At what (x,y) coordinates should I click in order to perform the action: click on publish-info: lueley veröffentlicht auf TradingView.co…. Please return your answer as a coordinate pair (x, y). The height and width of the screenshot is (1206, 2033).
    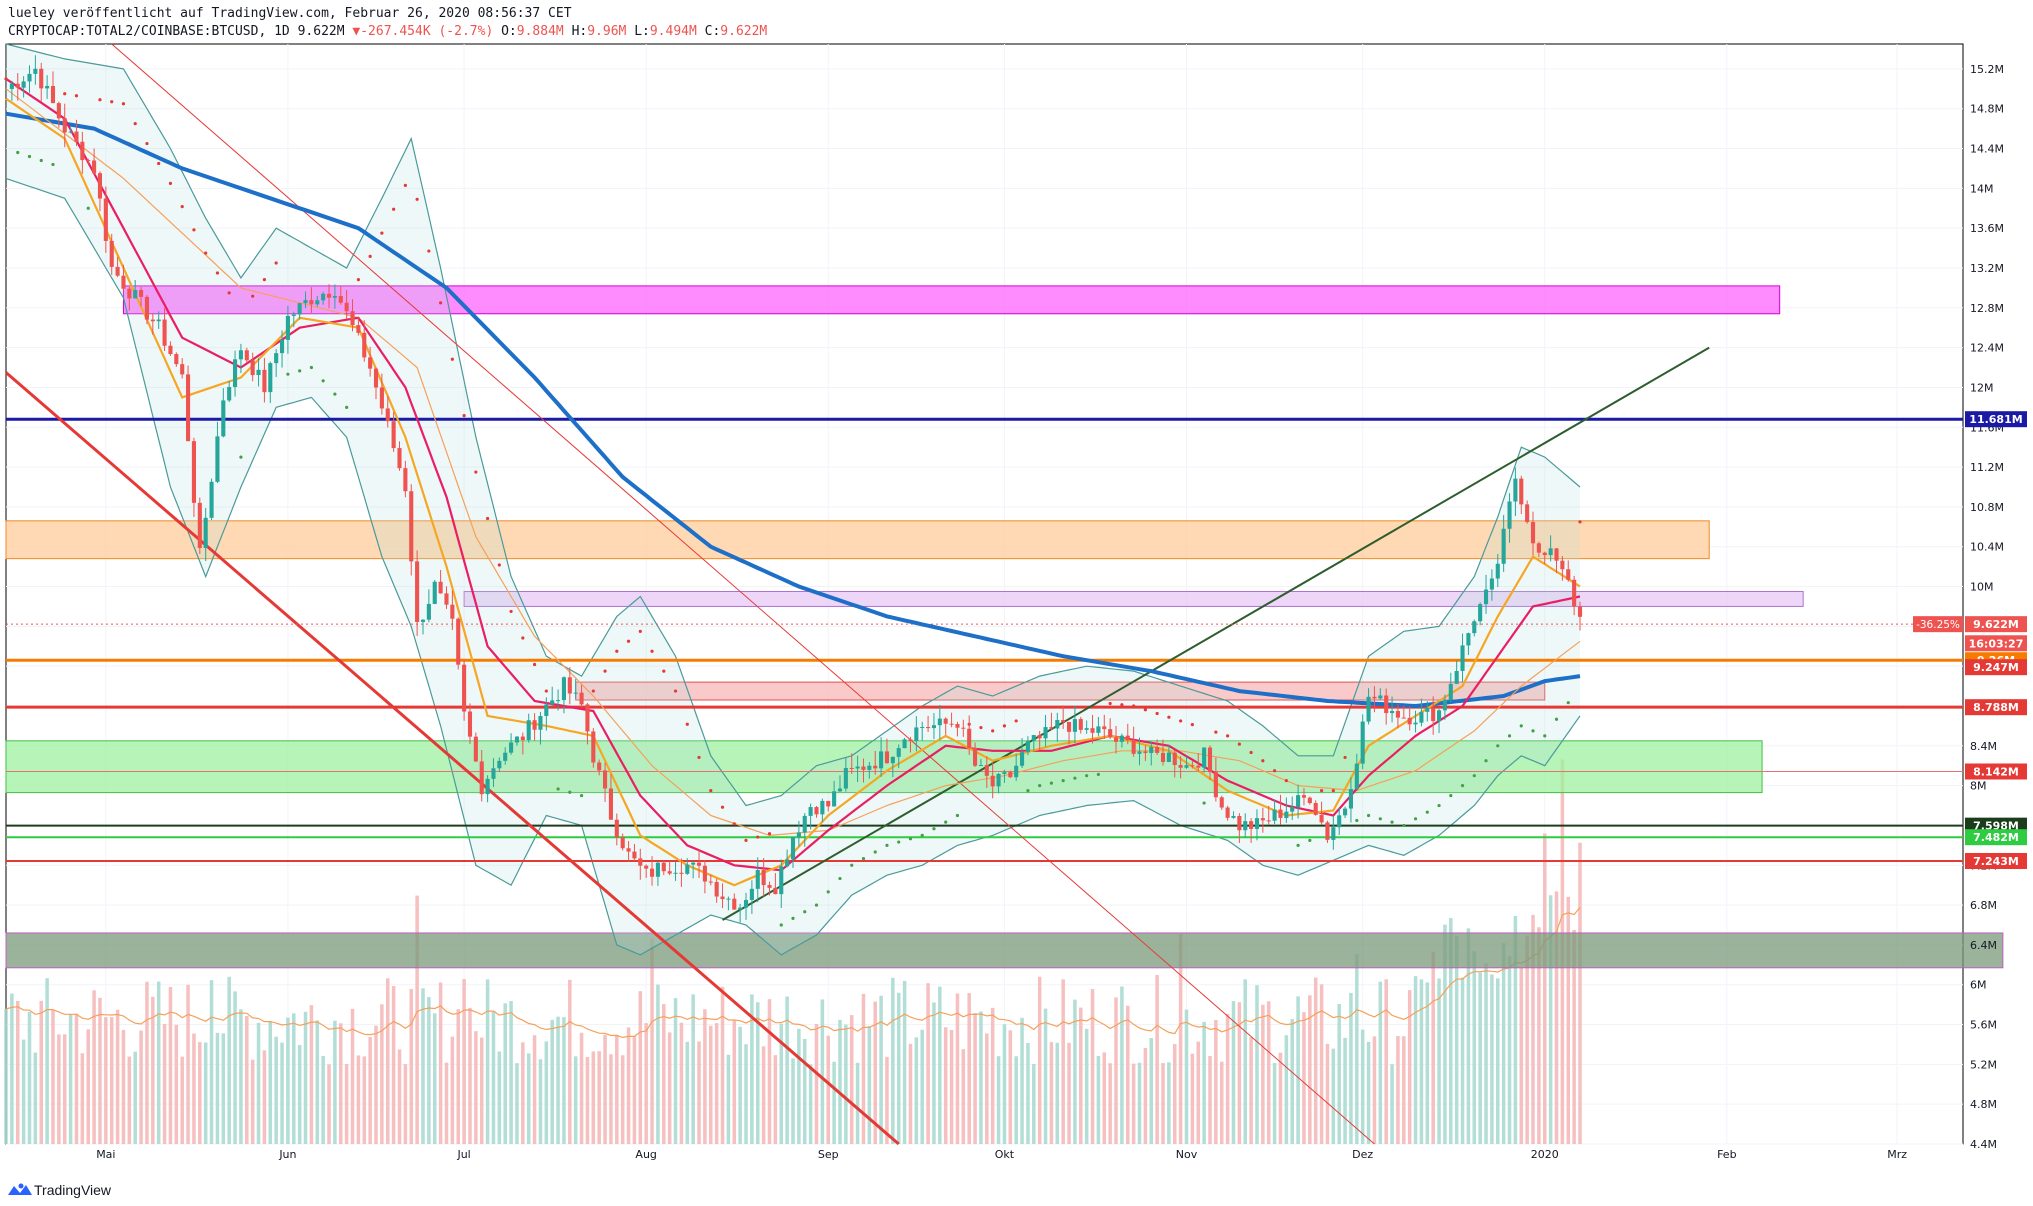
    Looking at the image, I should click on (290, 13).